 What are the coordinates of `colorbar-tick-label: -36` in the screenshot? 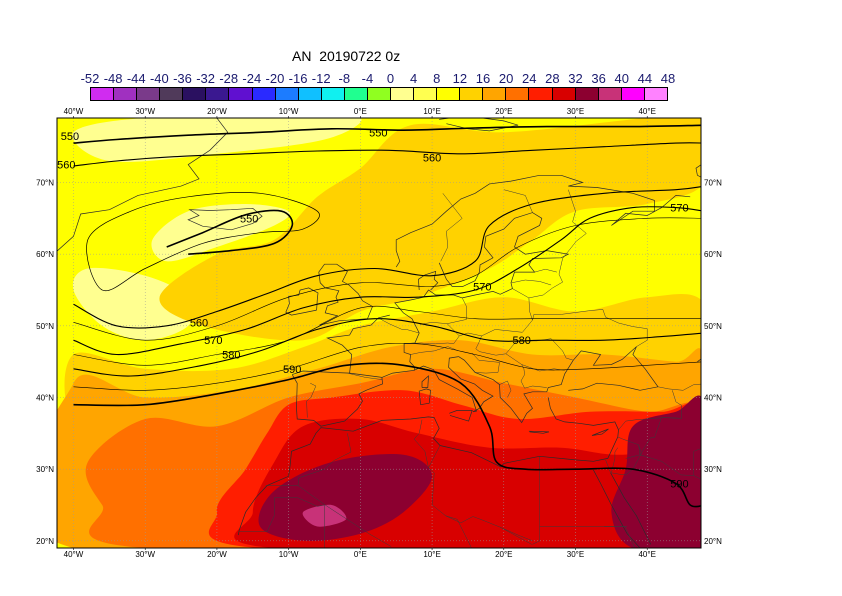 It's located at (182, 78).